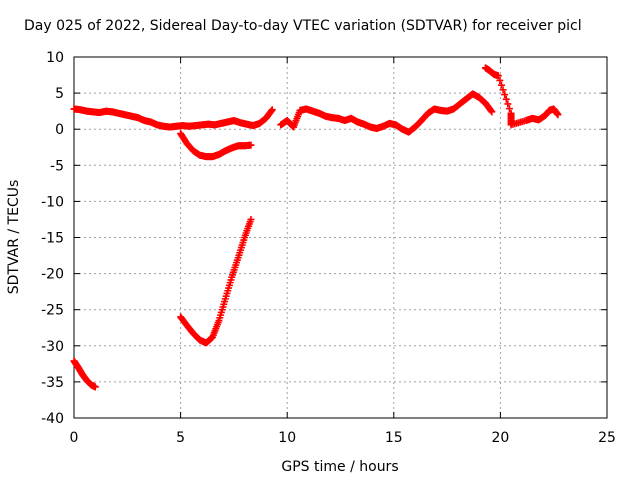 This screenshot has width=640, height=480. Describe the element at coordinates (52, 275) in the screenshot. I see `y-tick-label: -20` at that location.